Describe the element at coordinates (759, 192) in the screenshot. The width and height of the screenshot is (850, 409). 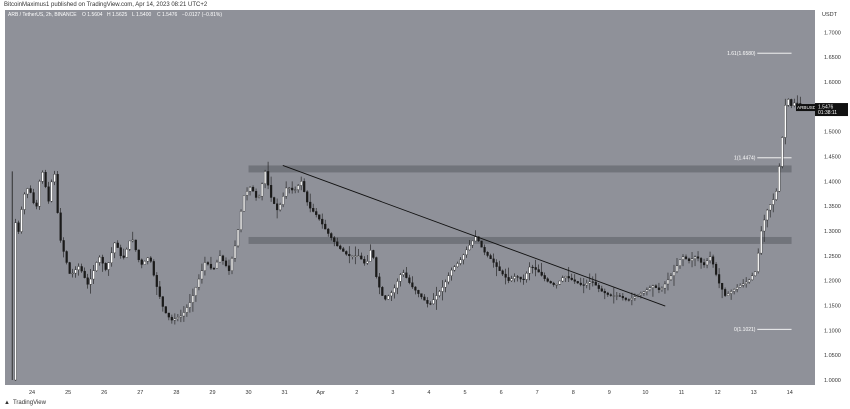
I see `fib-levels: 1.61(1.6580) 1(1.4474) 0(1.1021)` at that location.